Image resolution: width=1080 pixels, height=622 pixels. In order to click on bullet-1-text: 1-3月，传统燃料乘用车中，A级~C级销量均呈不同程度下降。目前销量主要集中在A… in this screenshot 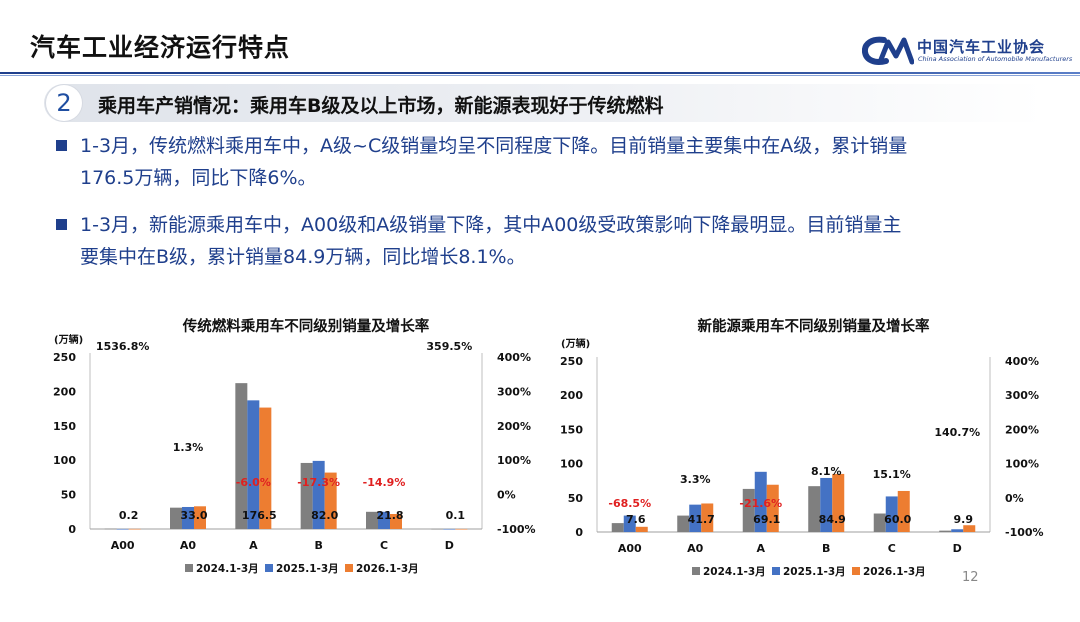, I will do `click(560, 162)`.